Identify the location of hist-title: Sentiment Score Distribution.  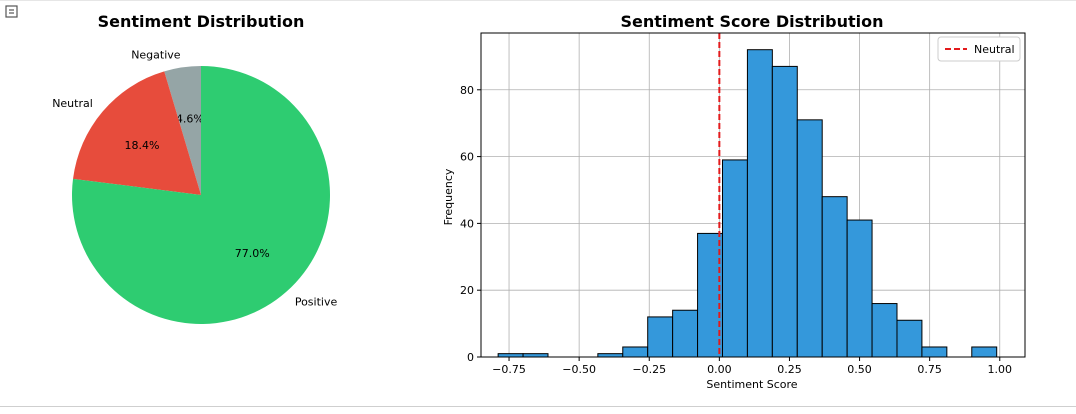
(751, 21).